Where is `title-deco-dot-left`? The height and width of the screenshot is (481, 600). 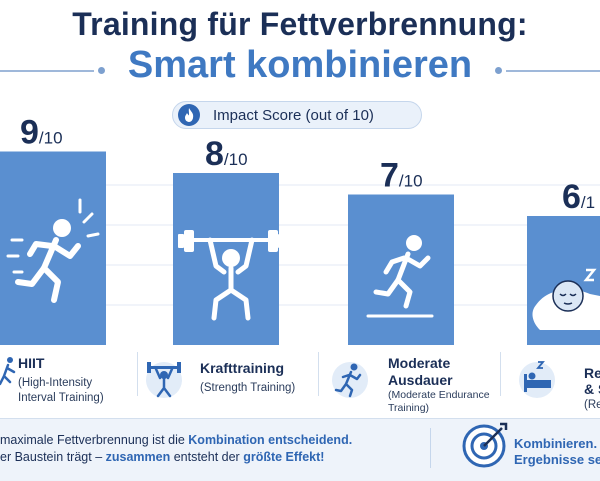 title-deco-dot-left is located at coordinates (101, 70).